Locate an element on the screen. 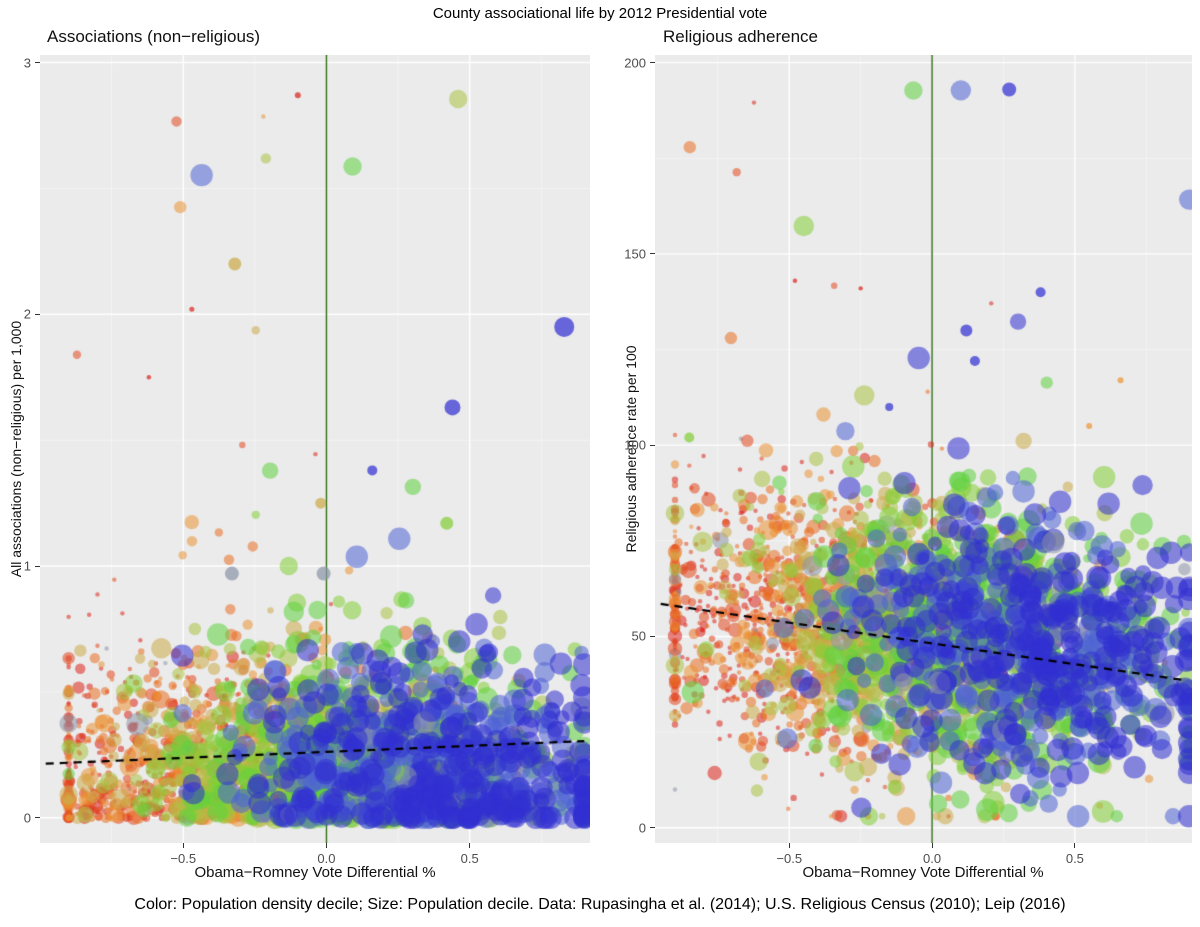 This screenshot has width=1200, height=927. y-tick-label: 150 is located at coordinates (635, 254).